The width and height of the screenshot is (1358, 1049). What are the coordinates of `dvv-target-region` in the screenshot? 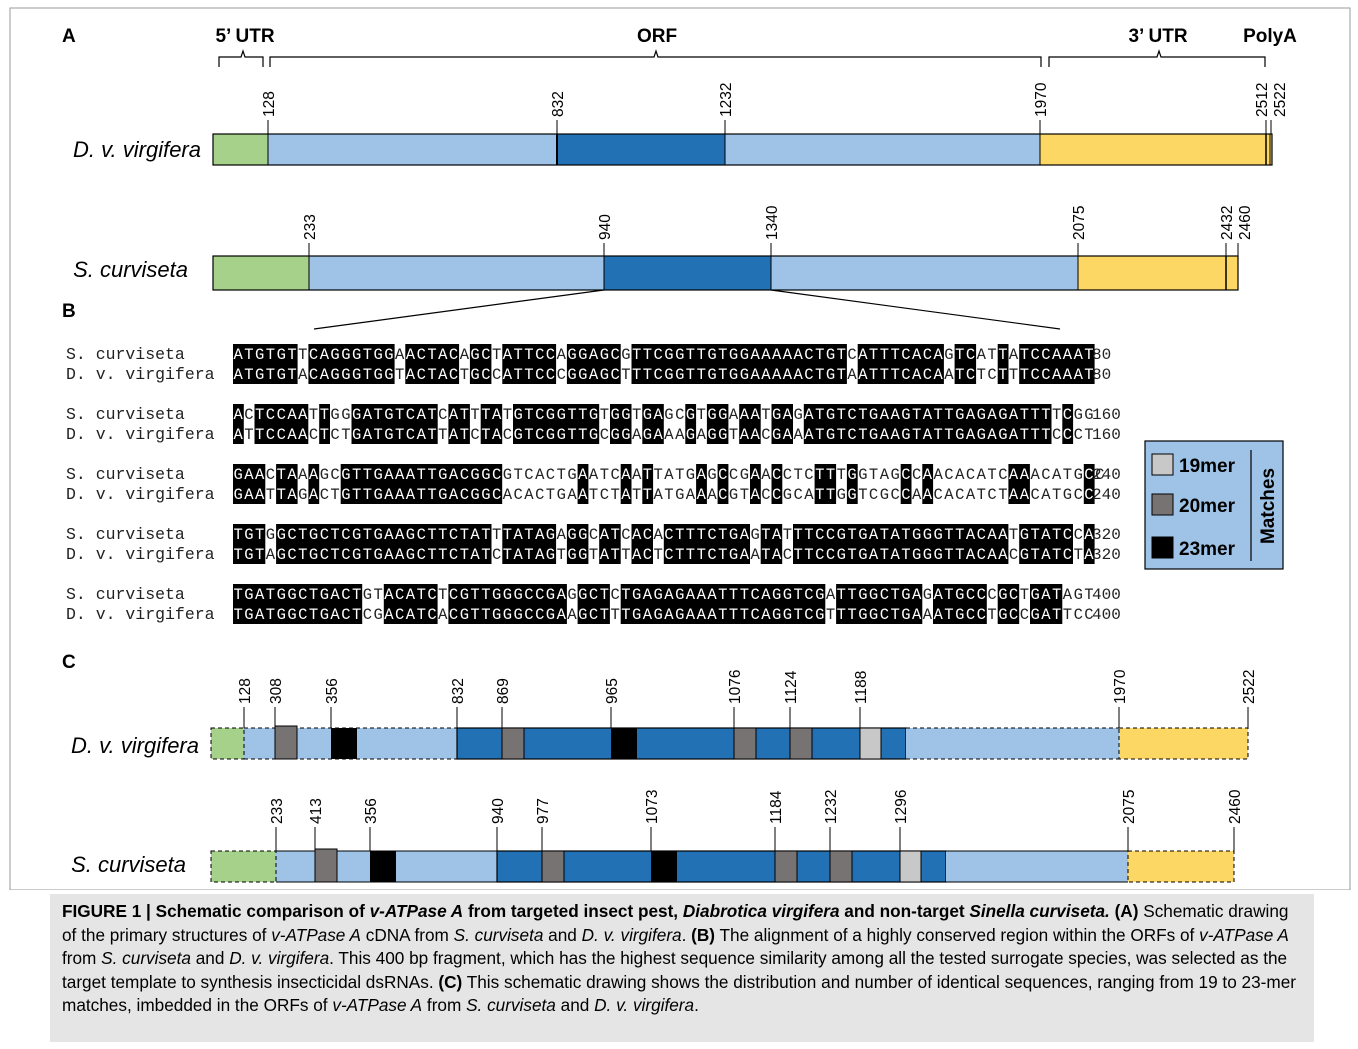 It's located at (681, 743).